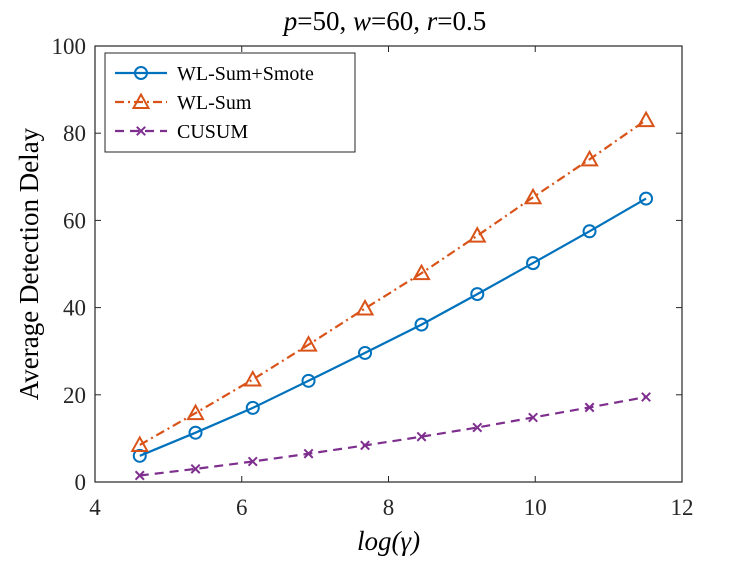 This screenshot has width=747, height=561. What do you see at coordinates (325, 21) in the screenshot?
I see `title-part-1: =50,` at bounding box center [325, 21].